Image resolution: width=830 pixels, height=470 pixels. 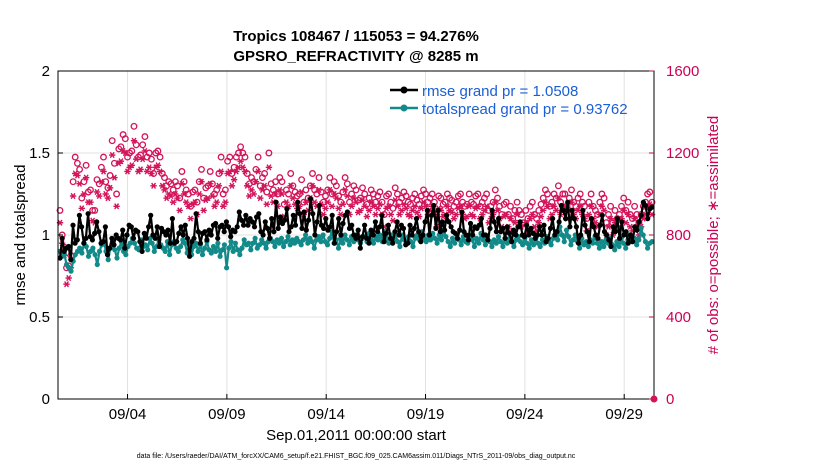 I want to click on y2-tick-label: 1200, so click(x=682, y=153).